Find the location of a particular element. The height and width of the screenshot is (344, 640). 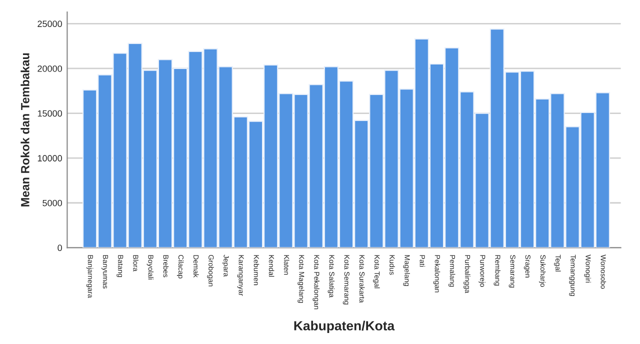

y-tick-label: 0 is located at coordinates (60, 248).